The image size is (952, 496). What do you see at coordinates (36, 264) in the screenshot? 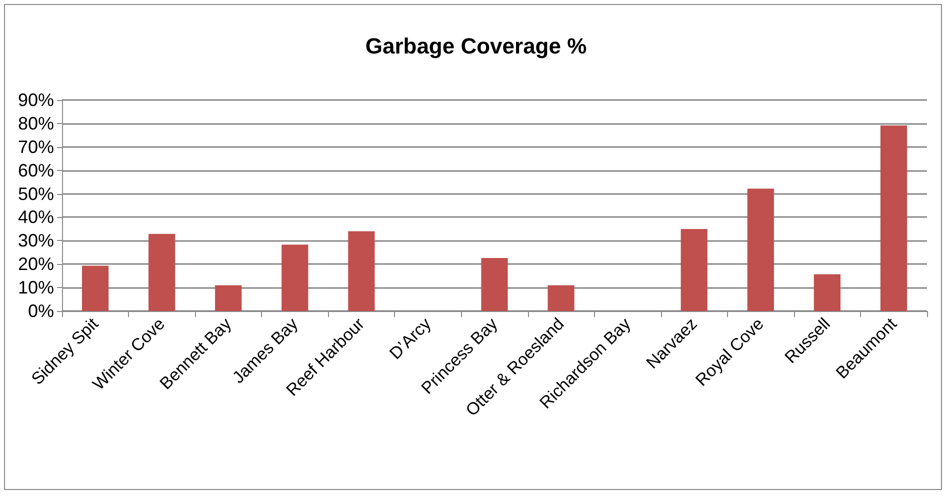
I see `y-tick-label: 20%` at bounding box center [36, 264].